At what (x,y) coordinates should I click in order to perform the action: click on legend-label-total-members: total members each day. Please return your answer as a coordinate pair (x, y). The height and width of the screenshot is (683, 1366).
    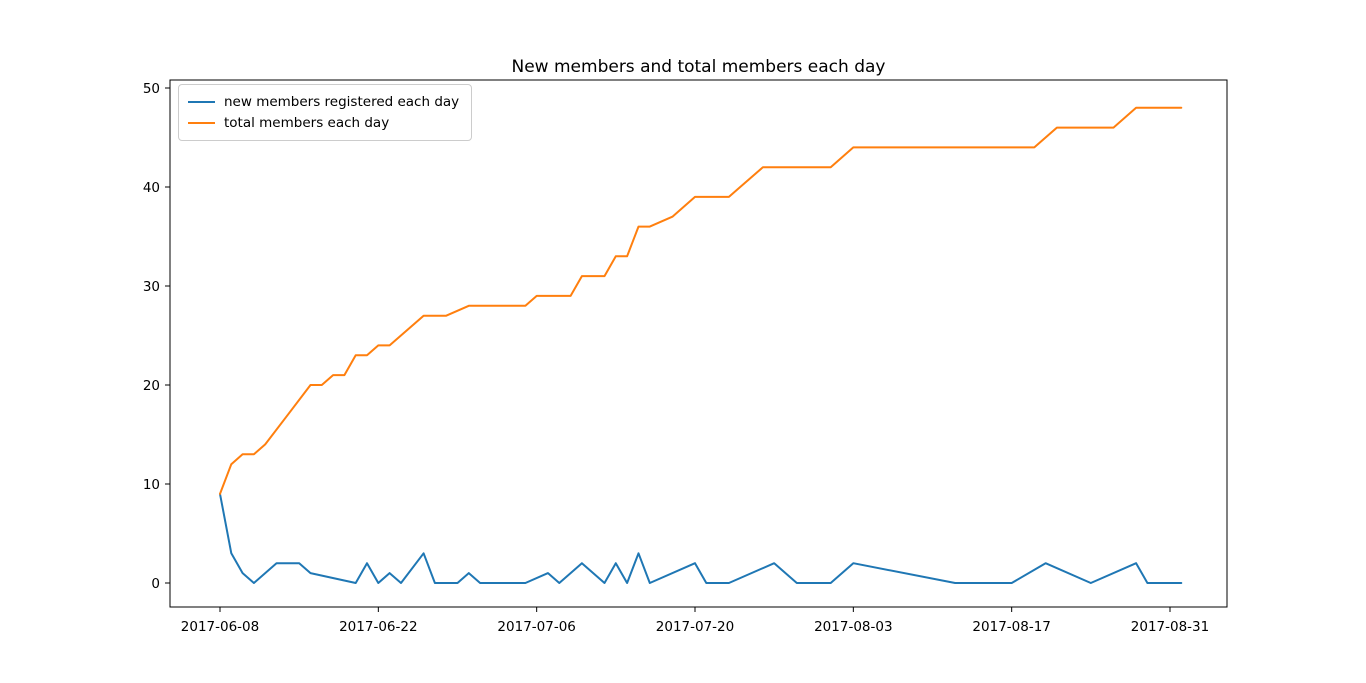
    Looking at the image, I should click on (307, 122).